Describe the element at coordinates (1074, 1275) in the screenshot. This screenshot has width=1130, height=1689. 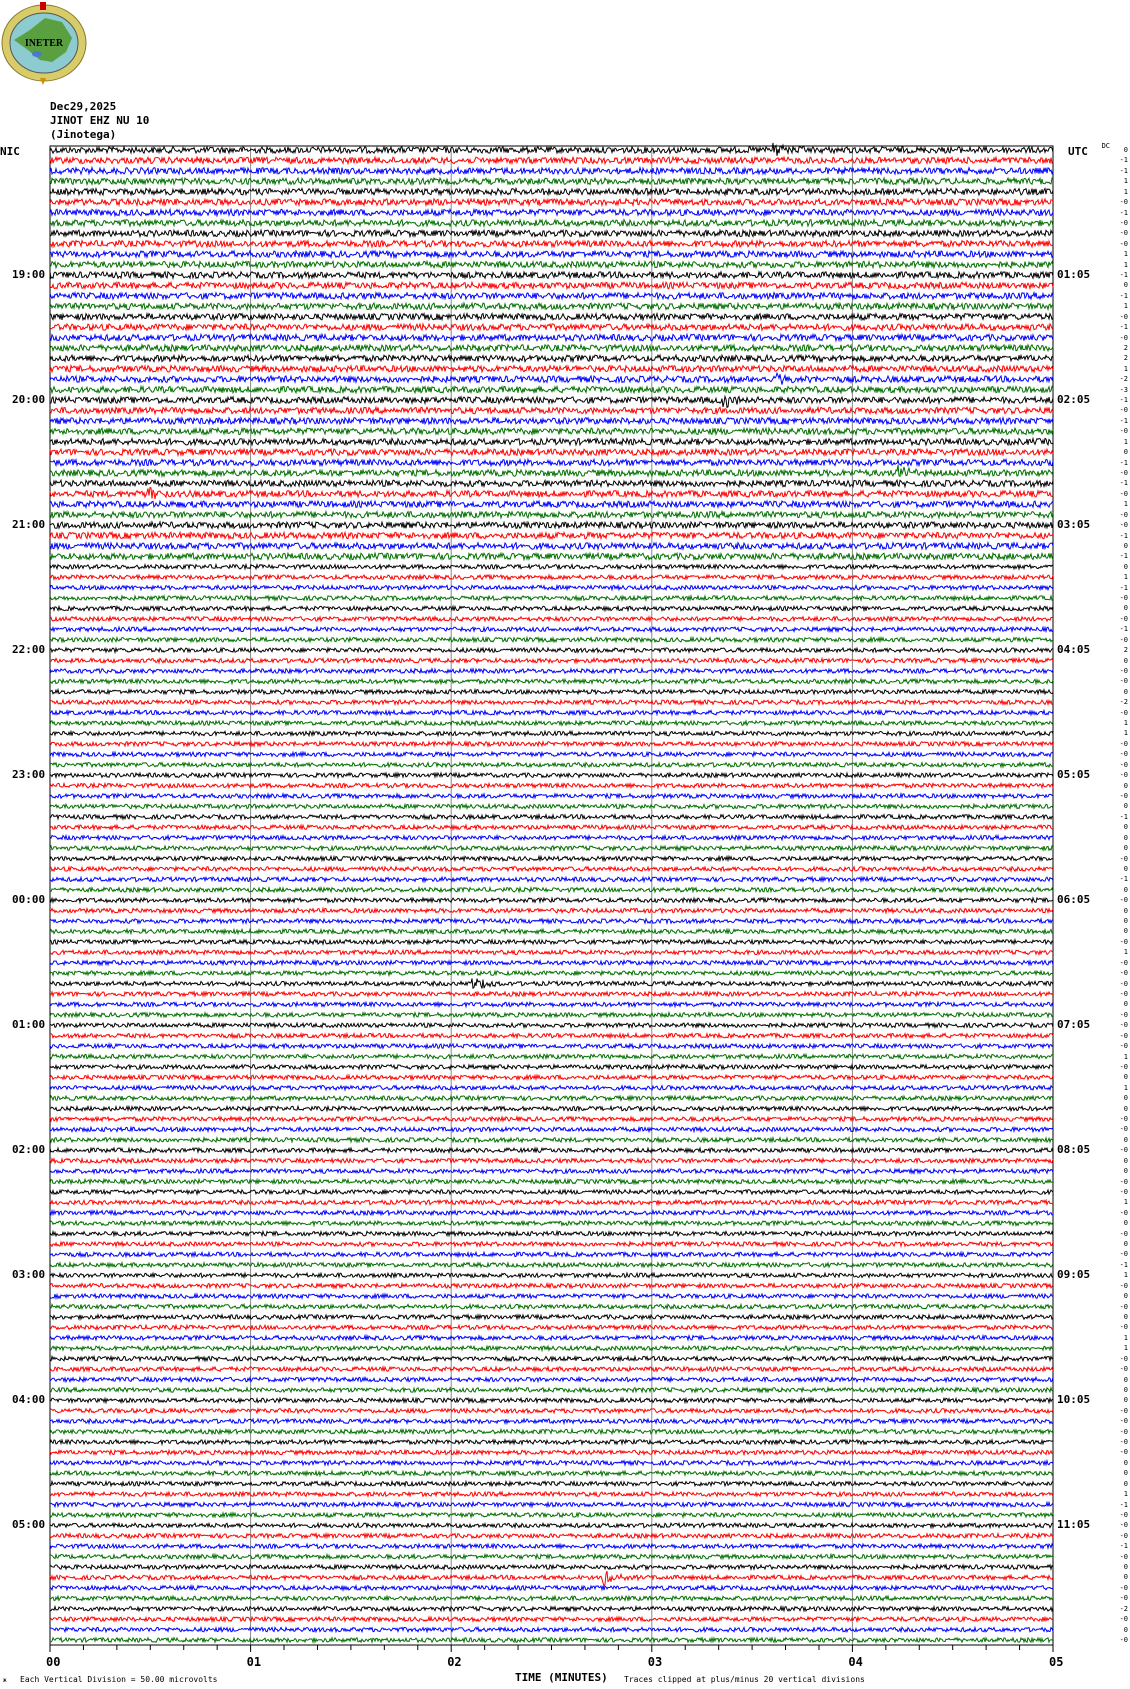
I see `right-time-label: 09:05` at that location.